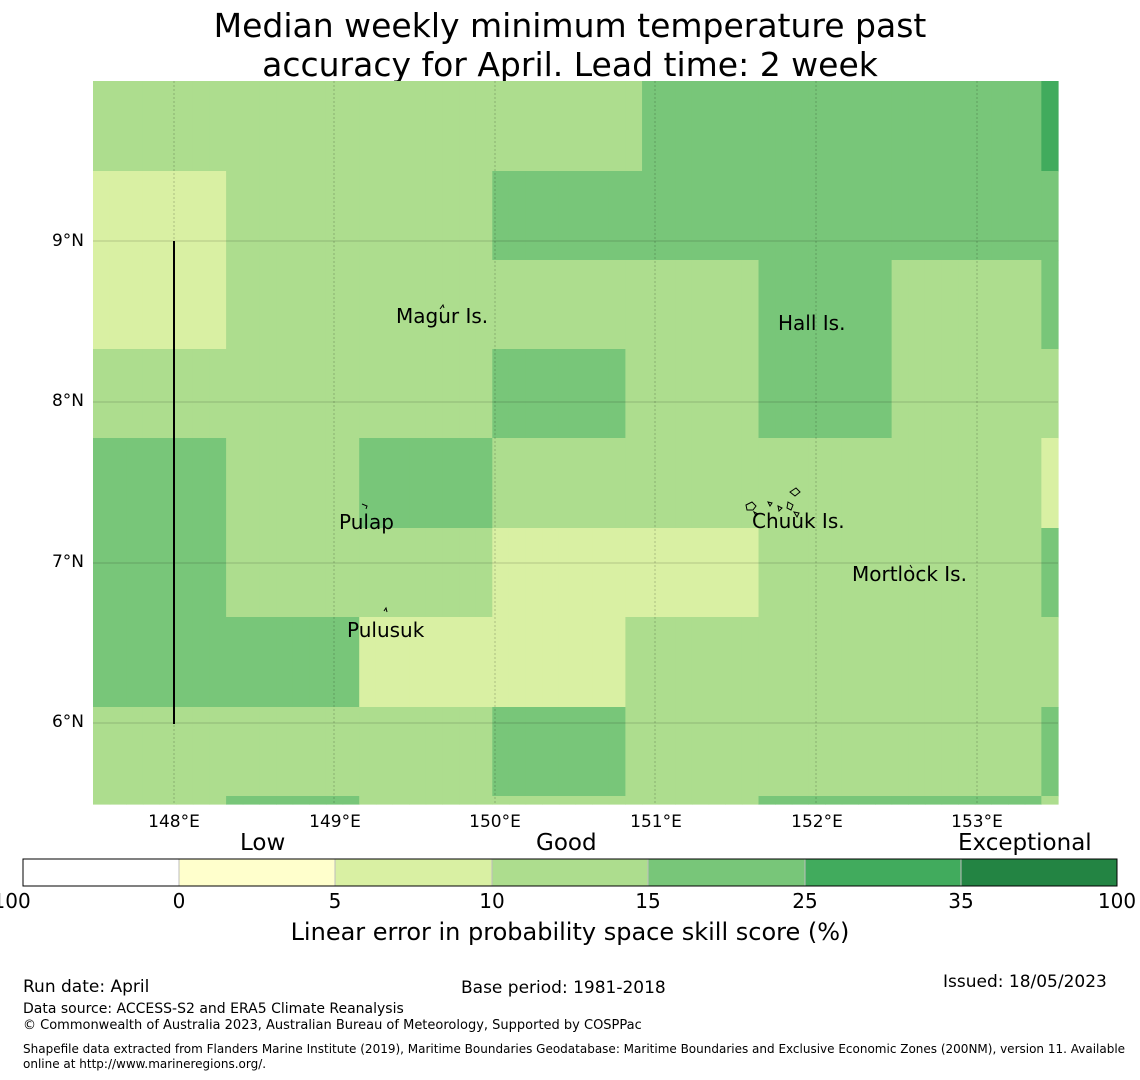 This screenshot has width=1140, height=1080. What do you see at coordinates (495, 822) in the screenshot?
I see `lon-label-150e: 150°E` at bounding box center [495, 822].